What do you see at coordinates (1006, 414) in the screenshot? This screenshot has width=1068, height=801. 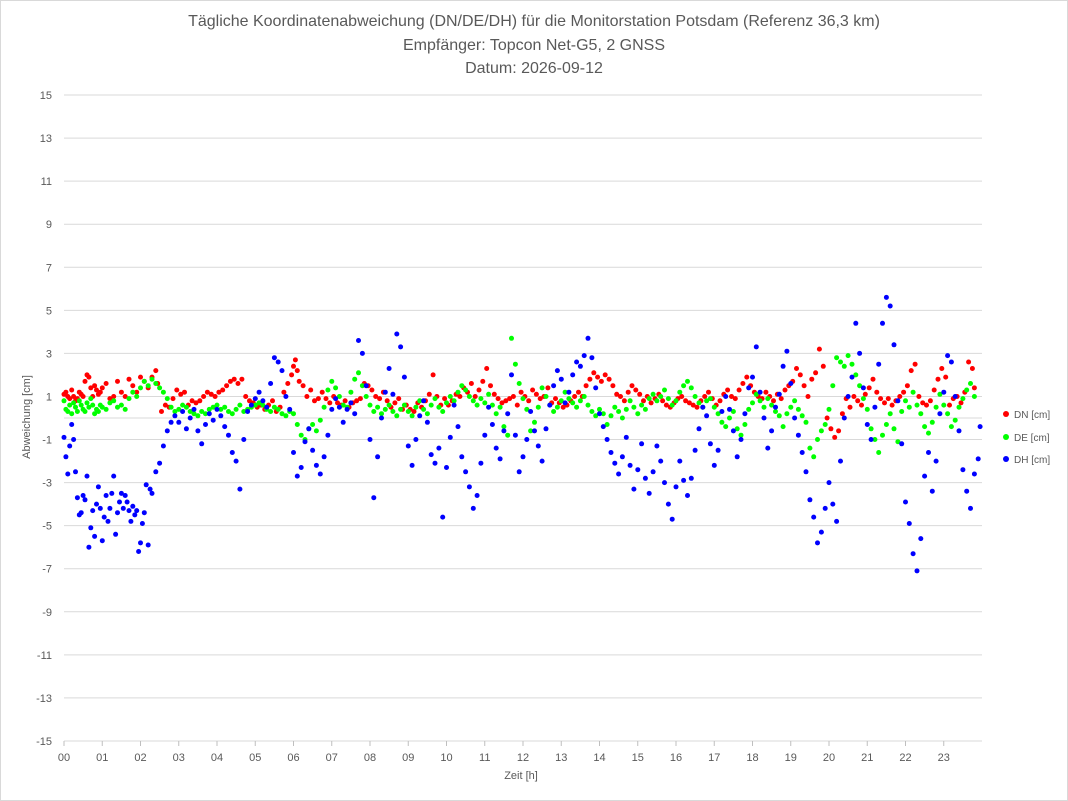 I see `legend-marker` at bounding box center [1006, 414].